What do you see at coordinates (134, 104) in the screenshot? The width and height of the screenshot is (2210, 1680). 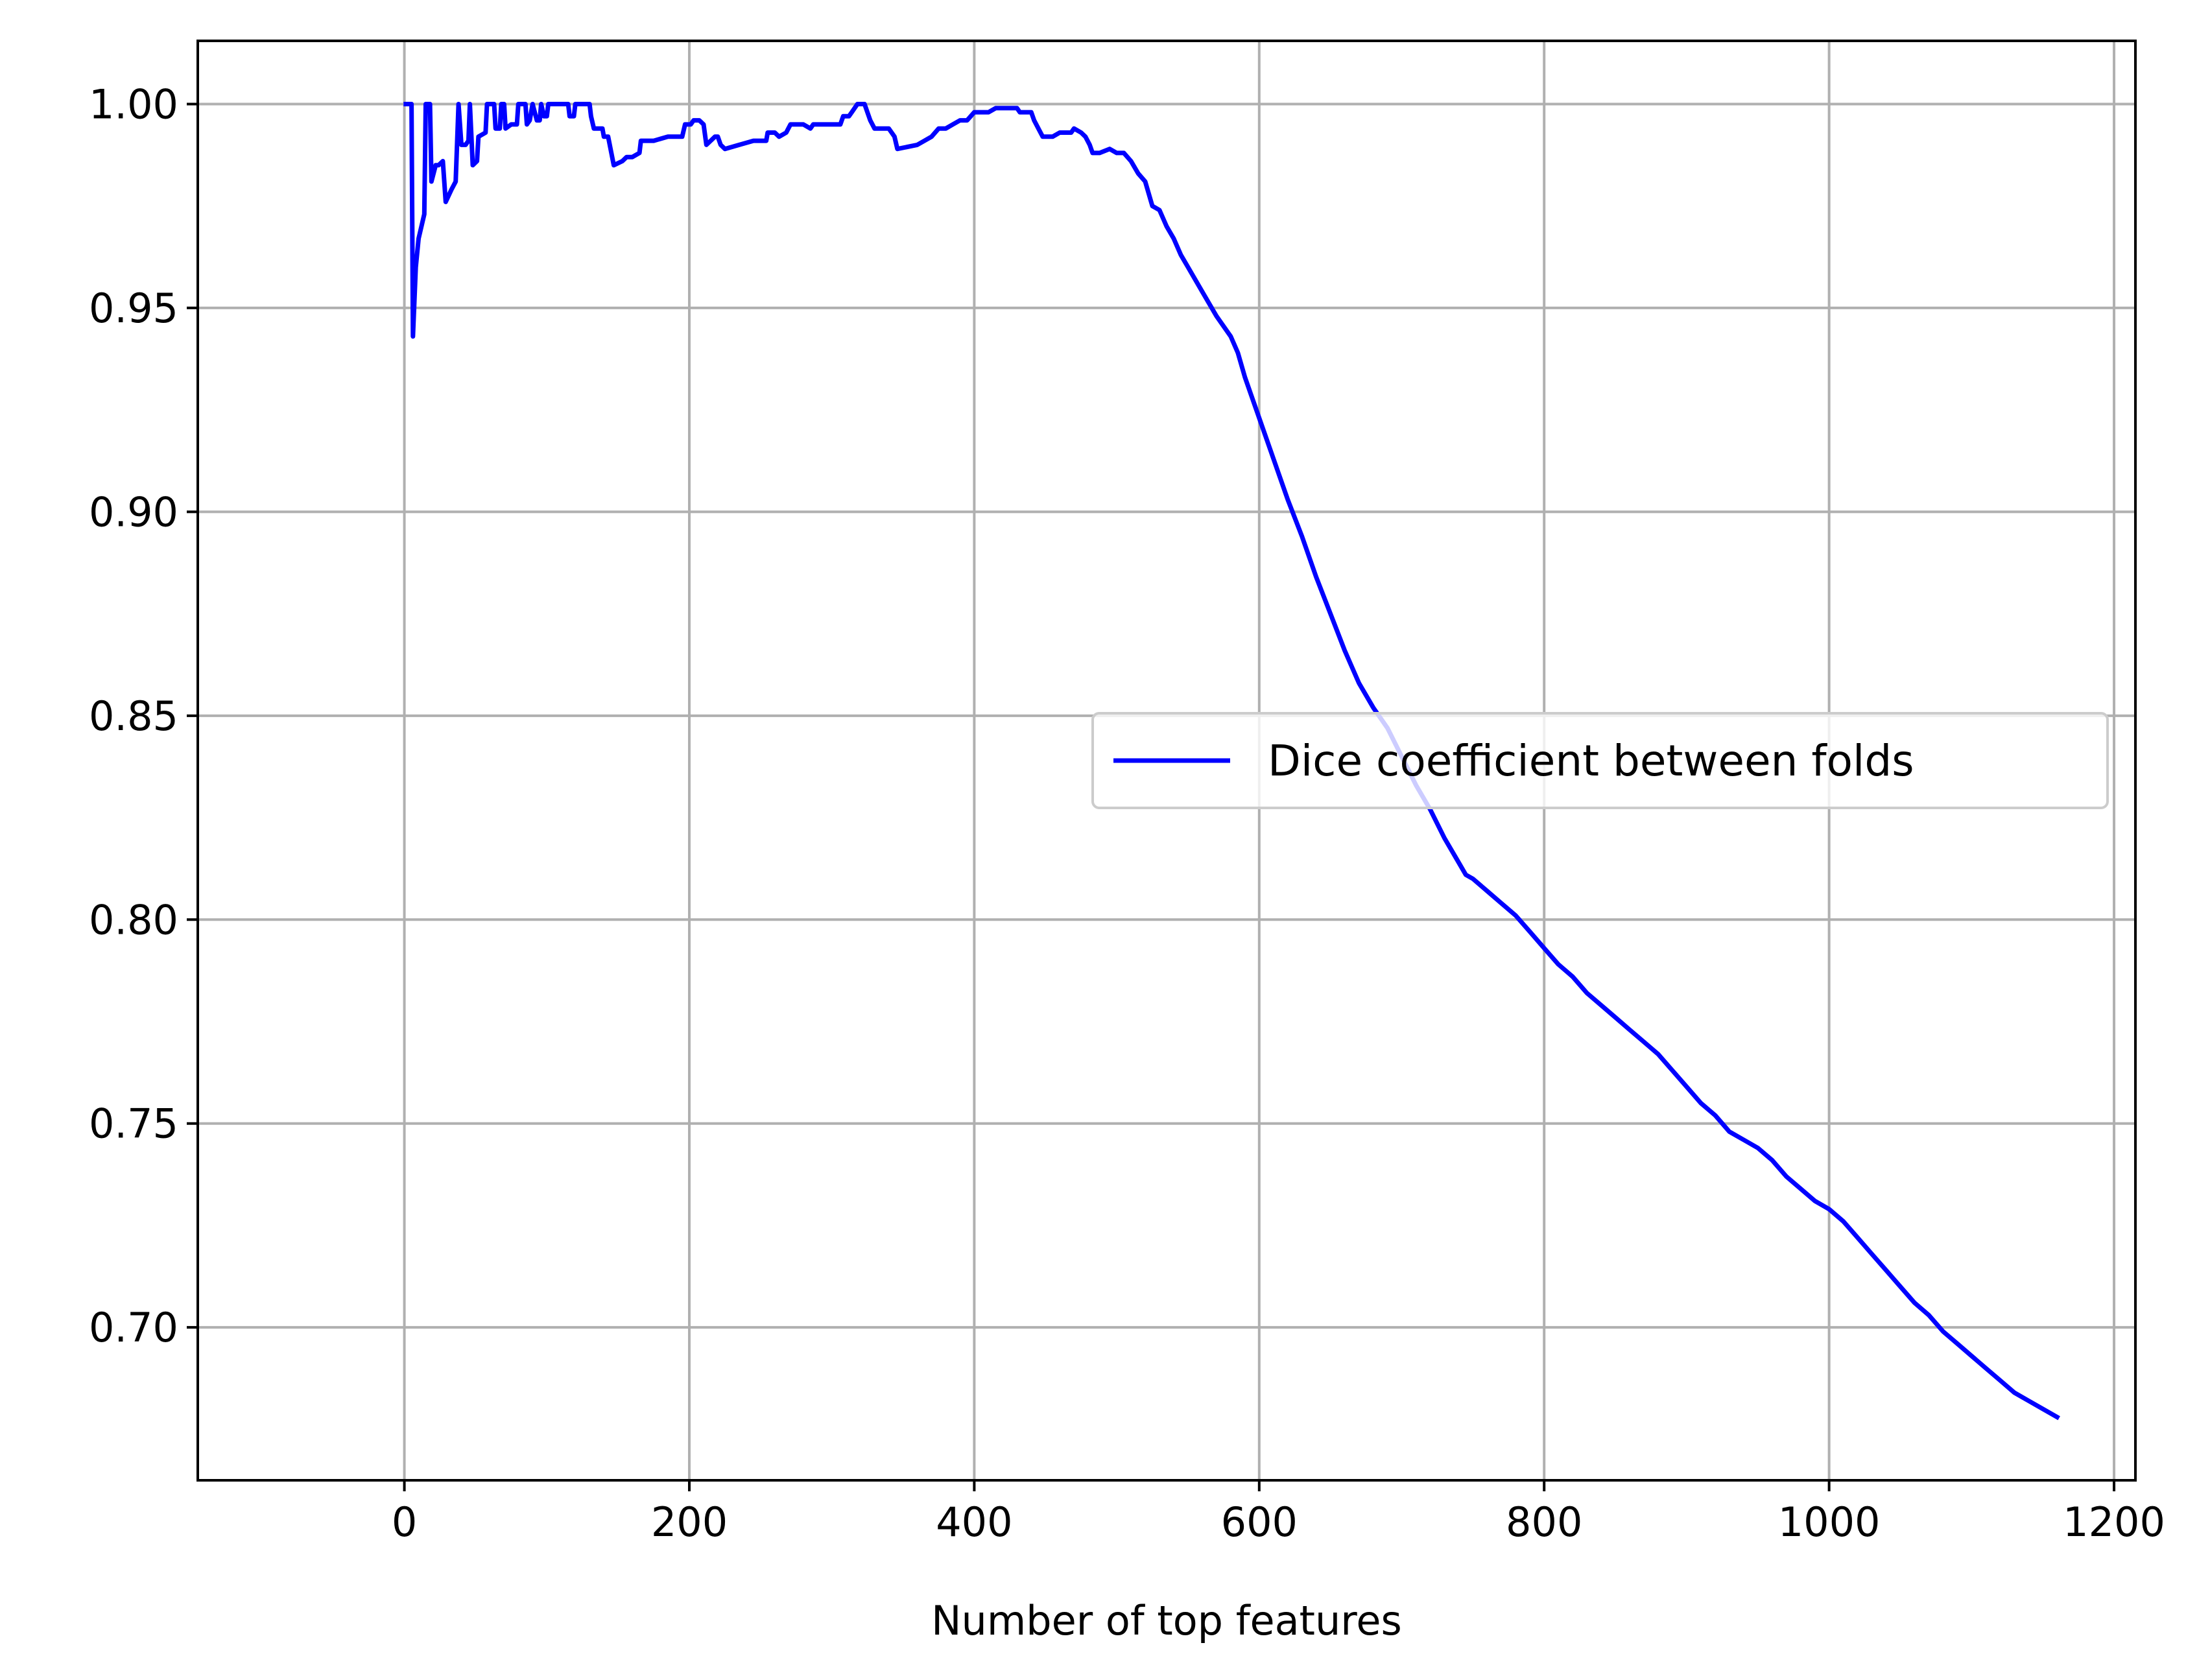 I see `y-tick-label: 1.00` at bounding box center [134, 104].